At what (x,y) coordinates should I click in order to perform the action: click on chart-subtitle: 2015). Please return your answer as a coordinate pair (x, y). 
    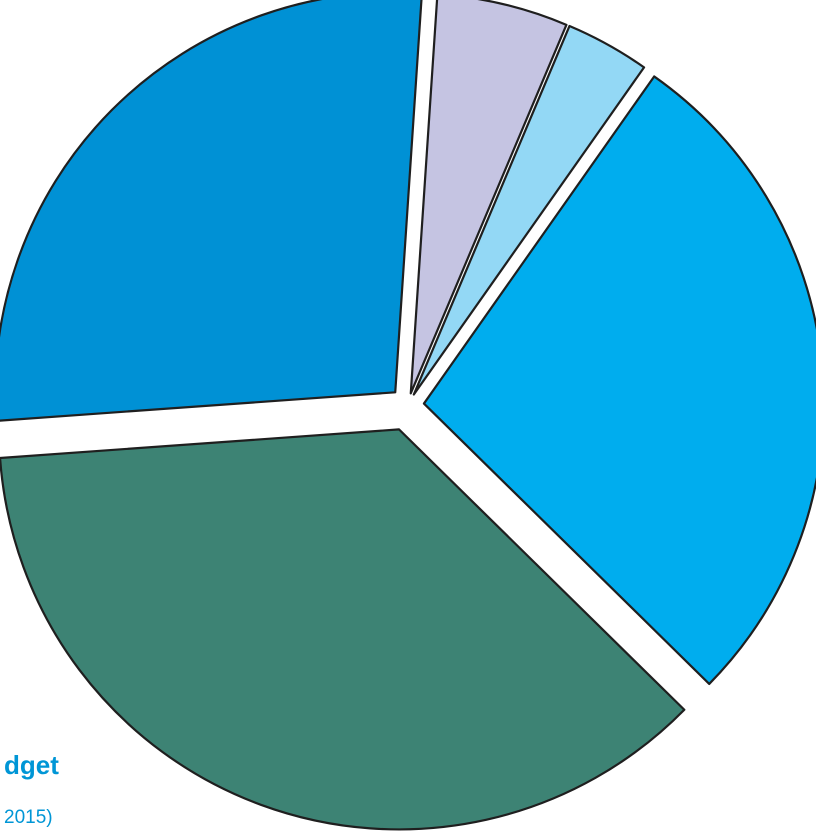
    Looking at the image, I should click on (28, 817).